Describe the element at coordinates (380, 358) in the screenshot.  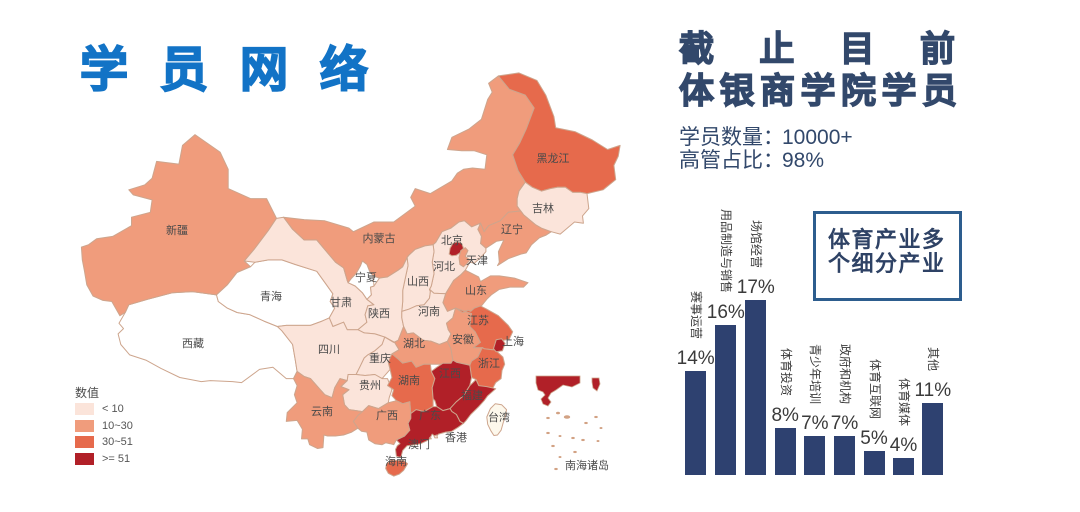
I see `svg-text: 重庆` at that location.